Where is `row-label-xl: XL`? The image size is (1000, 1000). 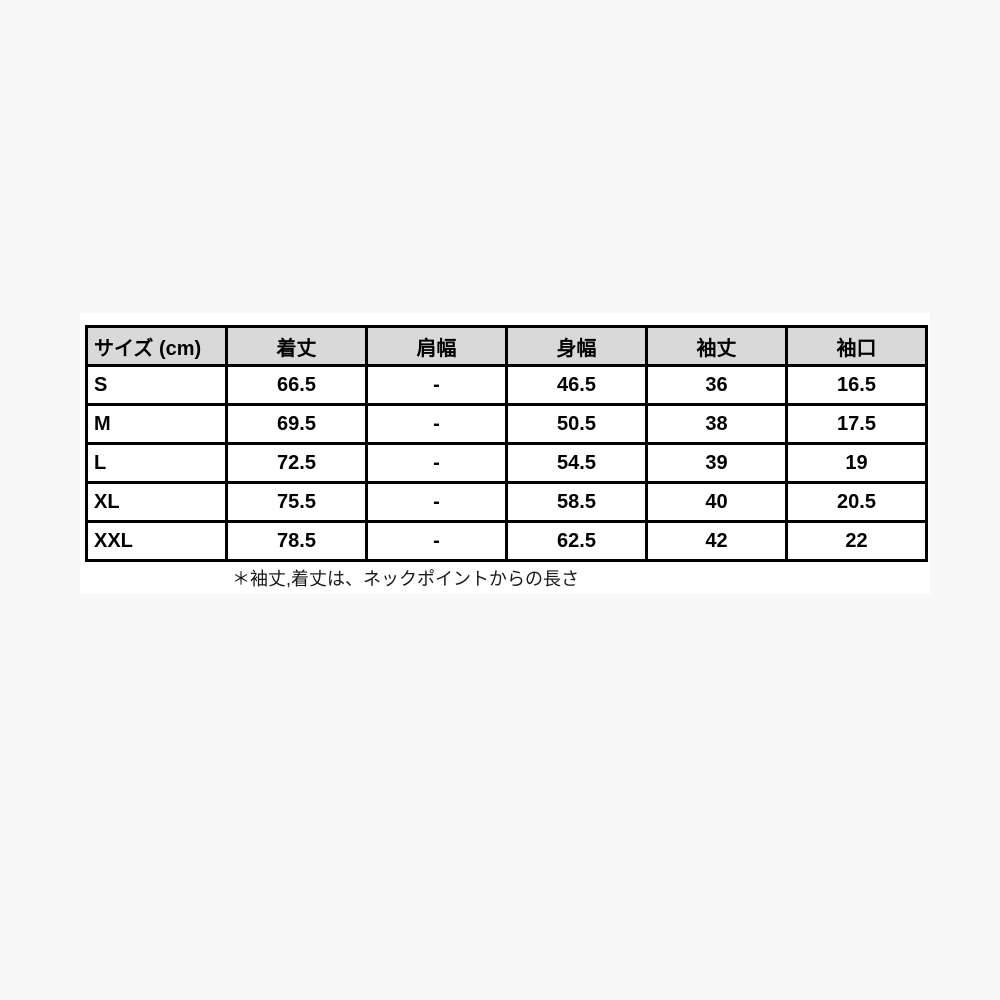
row-label-xl: XL is located at coordinates (156, 502).